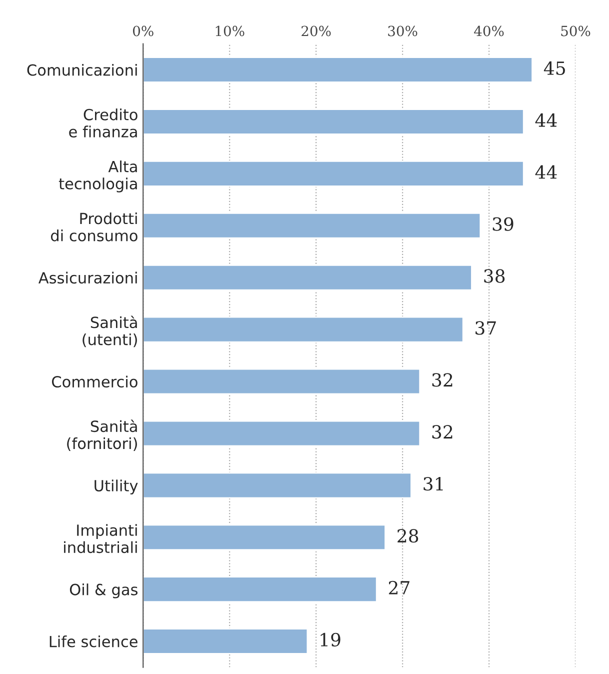  Describe the element at coordinates (494, 276) in the screenshot. I see `data-label: 38` at that location.